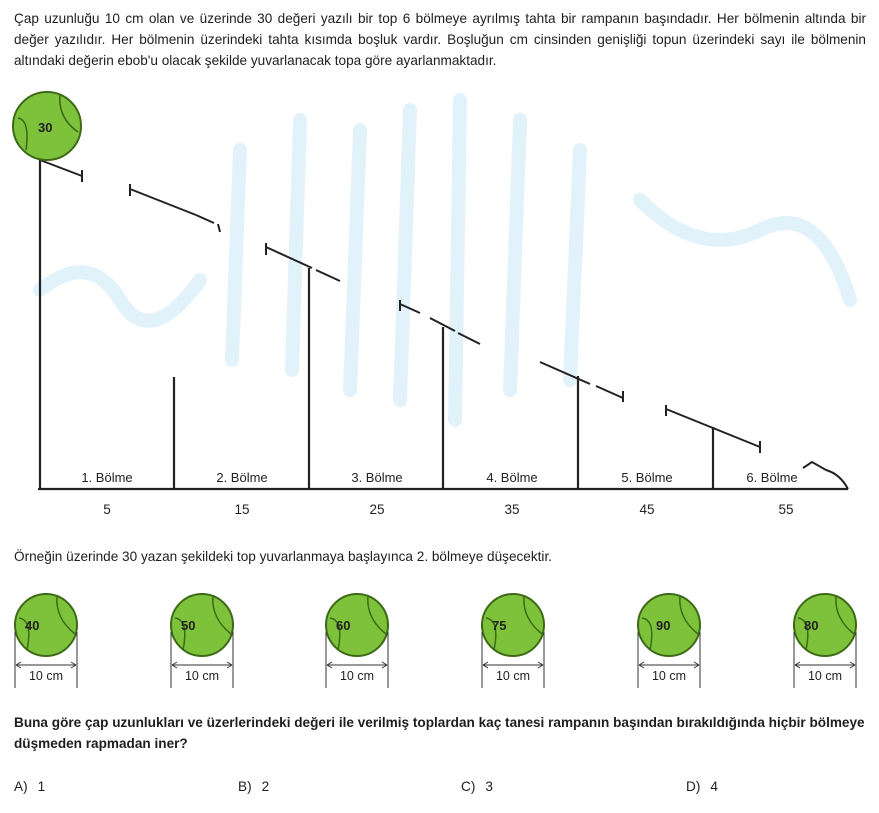  What do you see at coordinates (107, 477) in the screenshot?
I see `segment-label: 1. Bölme` at bounding box center [107, 477].